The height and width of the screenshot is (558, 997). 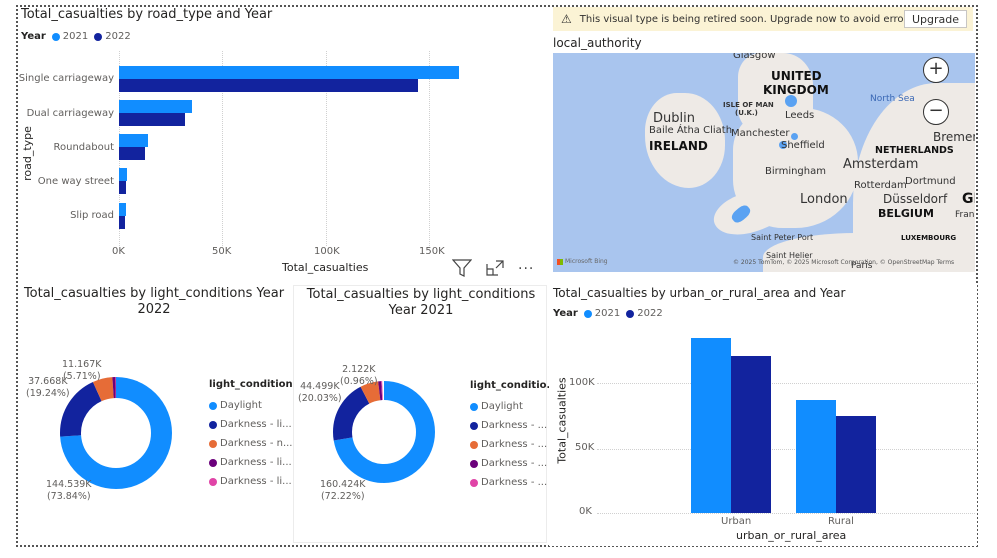 What do you see at coordinates (432, 251) in the screenshot?
I see `x-tick: 150K` at bounding box center [432, 251].